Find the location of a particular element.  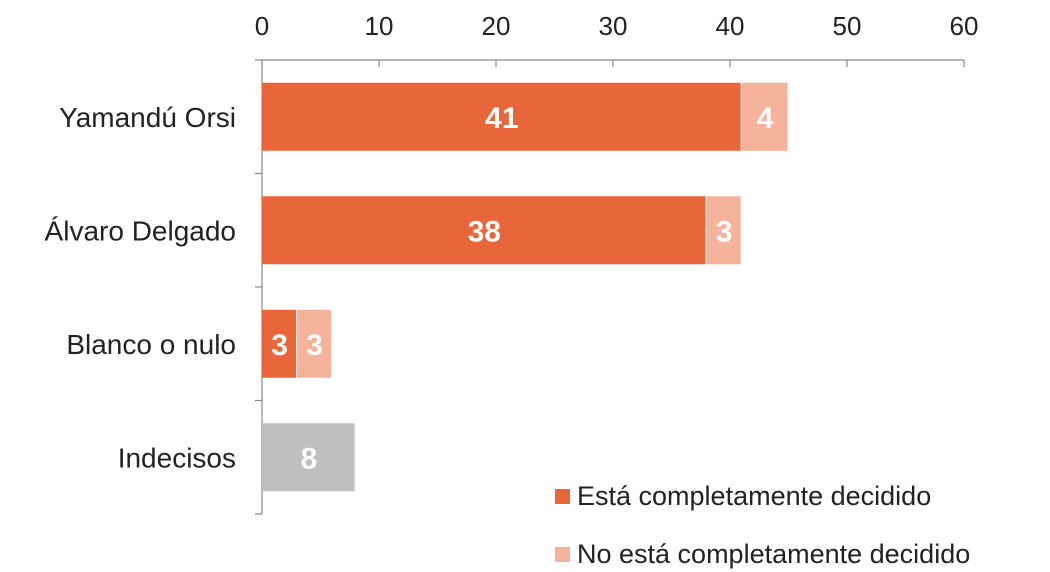

x-tick-label-20: 20 is located at coordinates (496, 26).